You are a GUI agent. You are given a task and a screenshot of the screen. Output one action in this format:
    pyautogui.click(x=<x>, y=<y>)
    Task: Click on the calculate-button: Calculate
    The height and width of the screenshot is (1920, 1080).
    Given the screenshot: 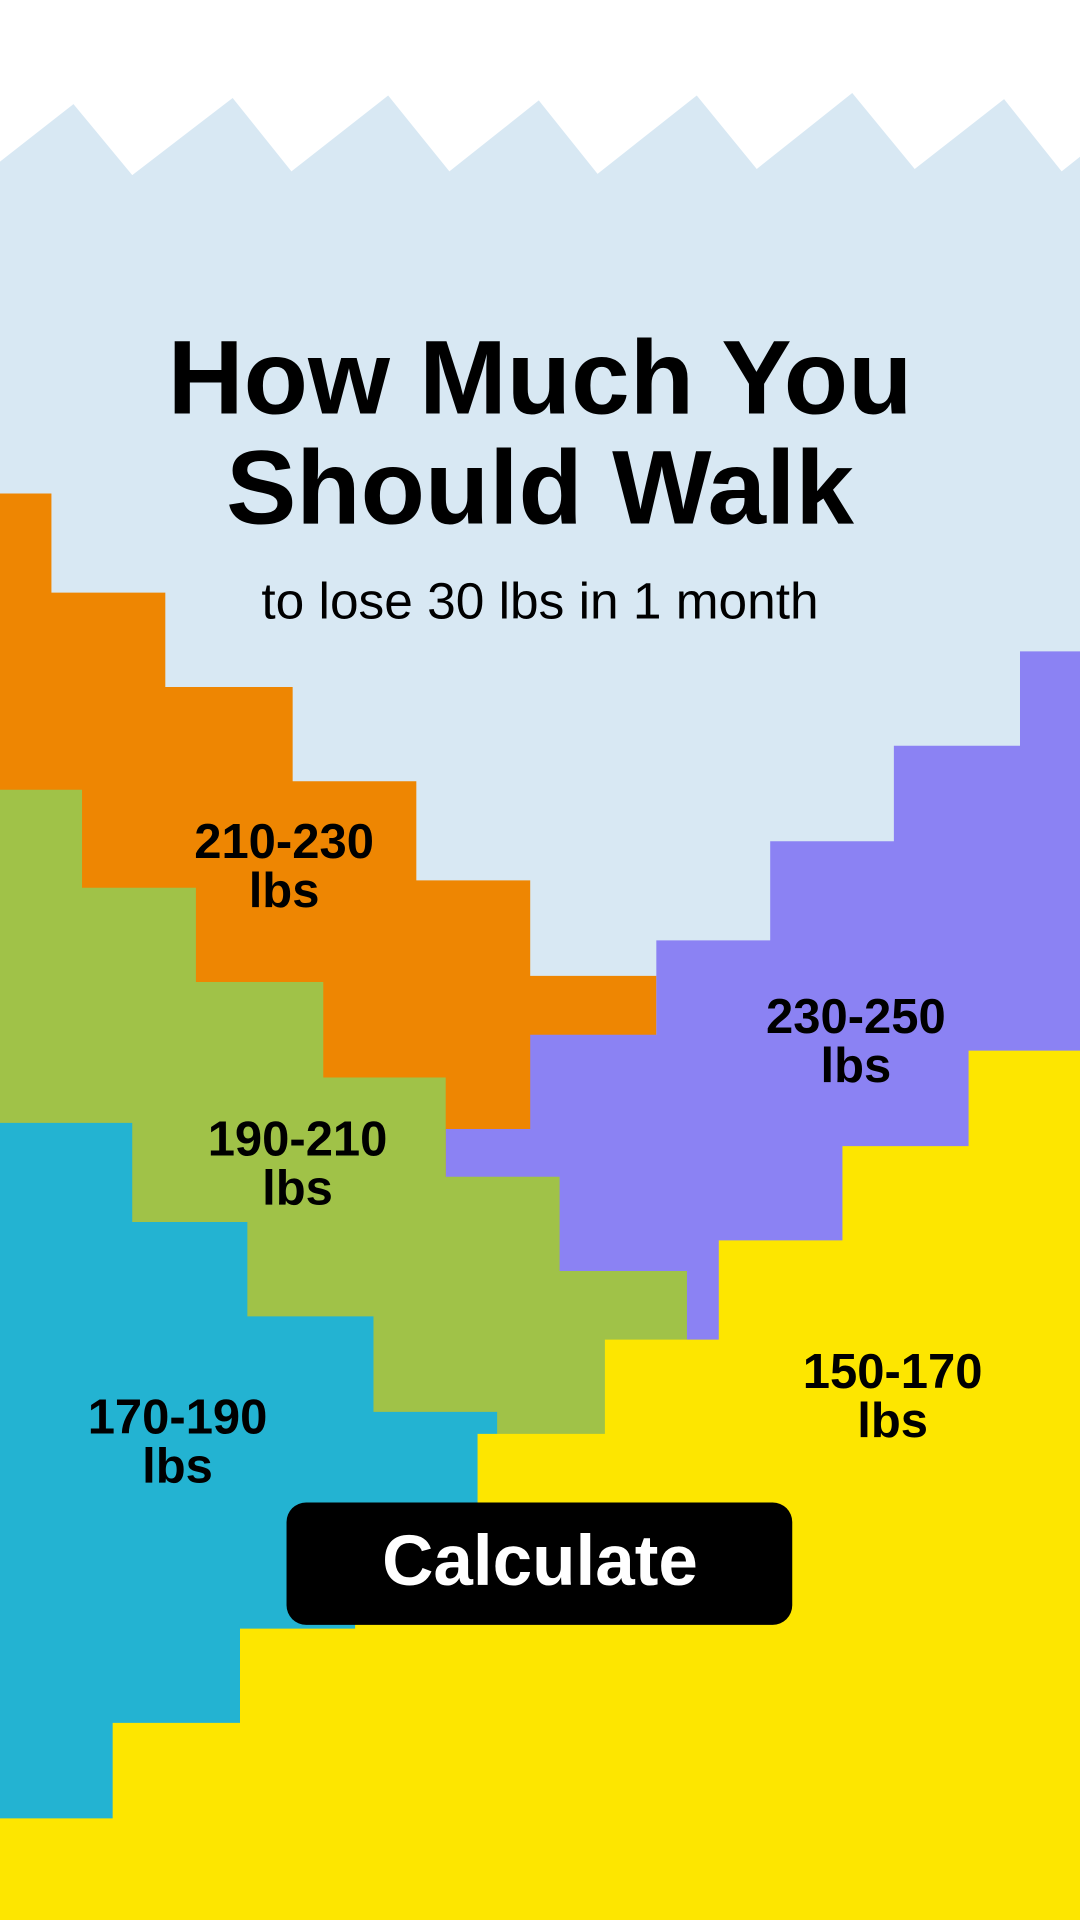 What is the action you would take?
    pyautogui.click(x=539, y=1563)
    